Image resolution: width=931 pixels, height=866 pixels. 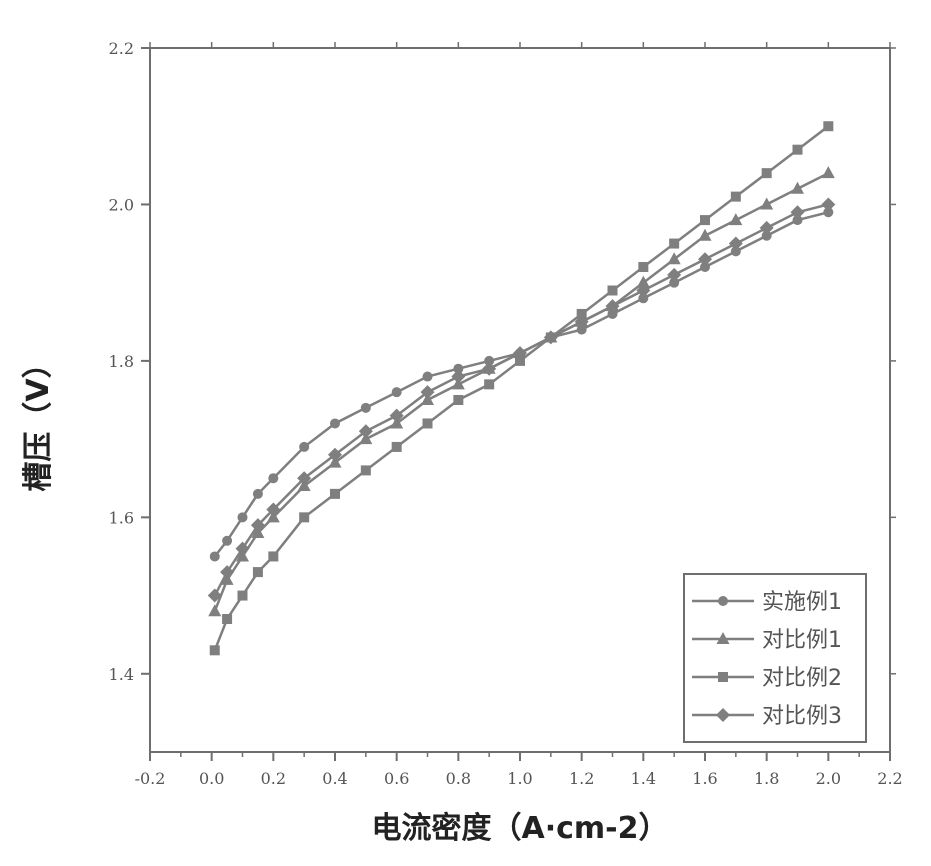 What do you see at coordinates (334, 778) in the screenshot?
I see `x-tick-label: 0.4` at bounding box center [334, 778].